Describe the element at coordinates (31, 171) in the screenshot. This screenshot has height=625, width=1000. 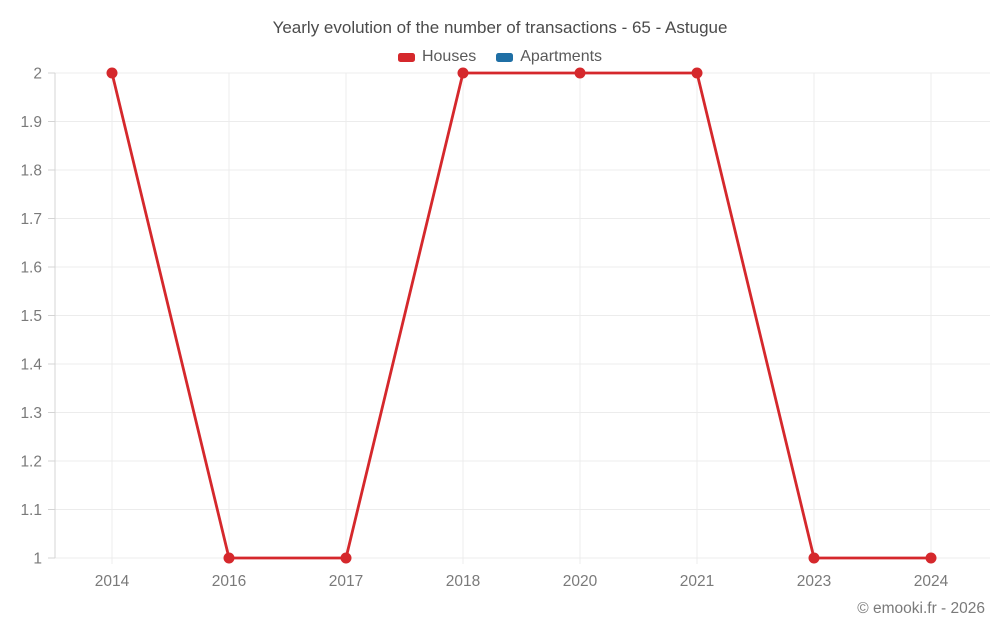
I see `y-axis-label: 1.8` at that location.